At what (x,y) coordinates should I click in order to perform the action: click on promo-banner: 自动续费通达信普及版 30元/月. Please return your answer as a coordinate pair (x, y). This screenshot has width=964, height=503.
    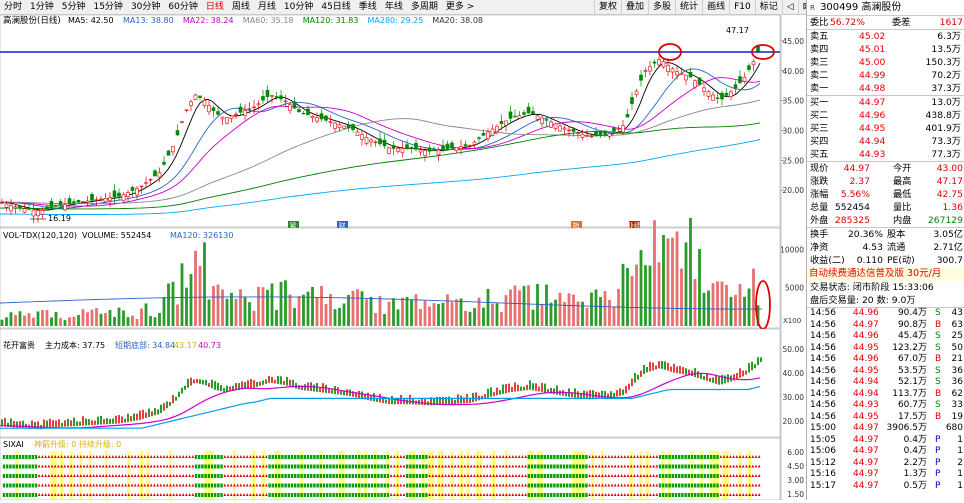
    Looking at the image, I should click on (885, 274).